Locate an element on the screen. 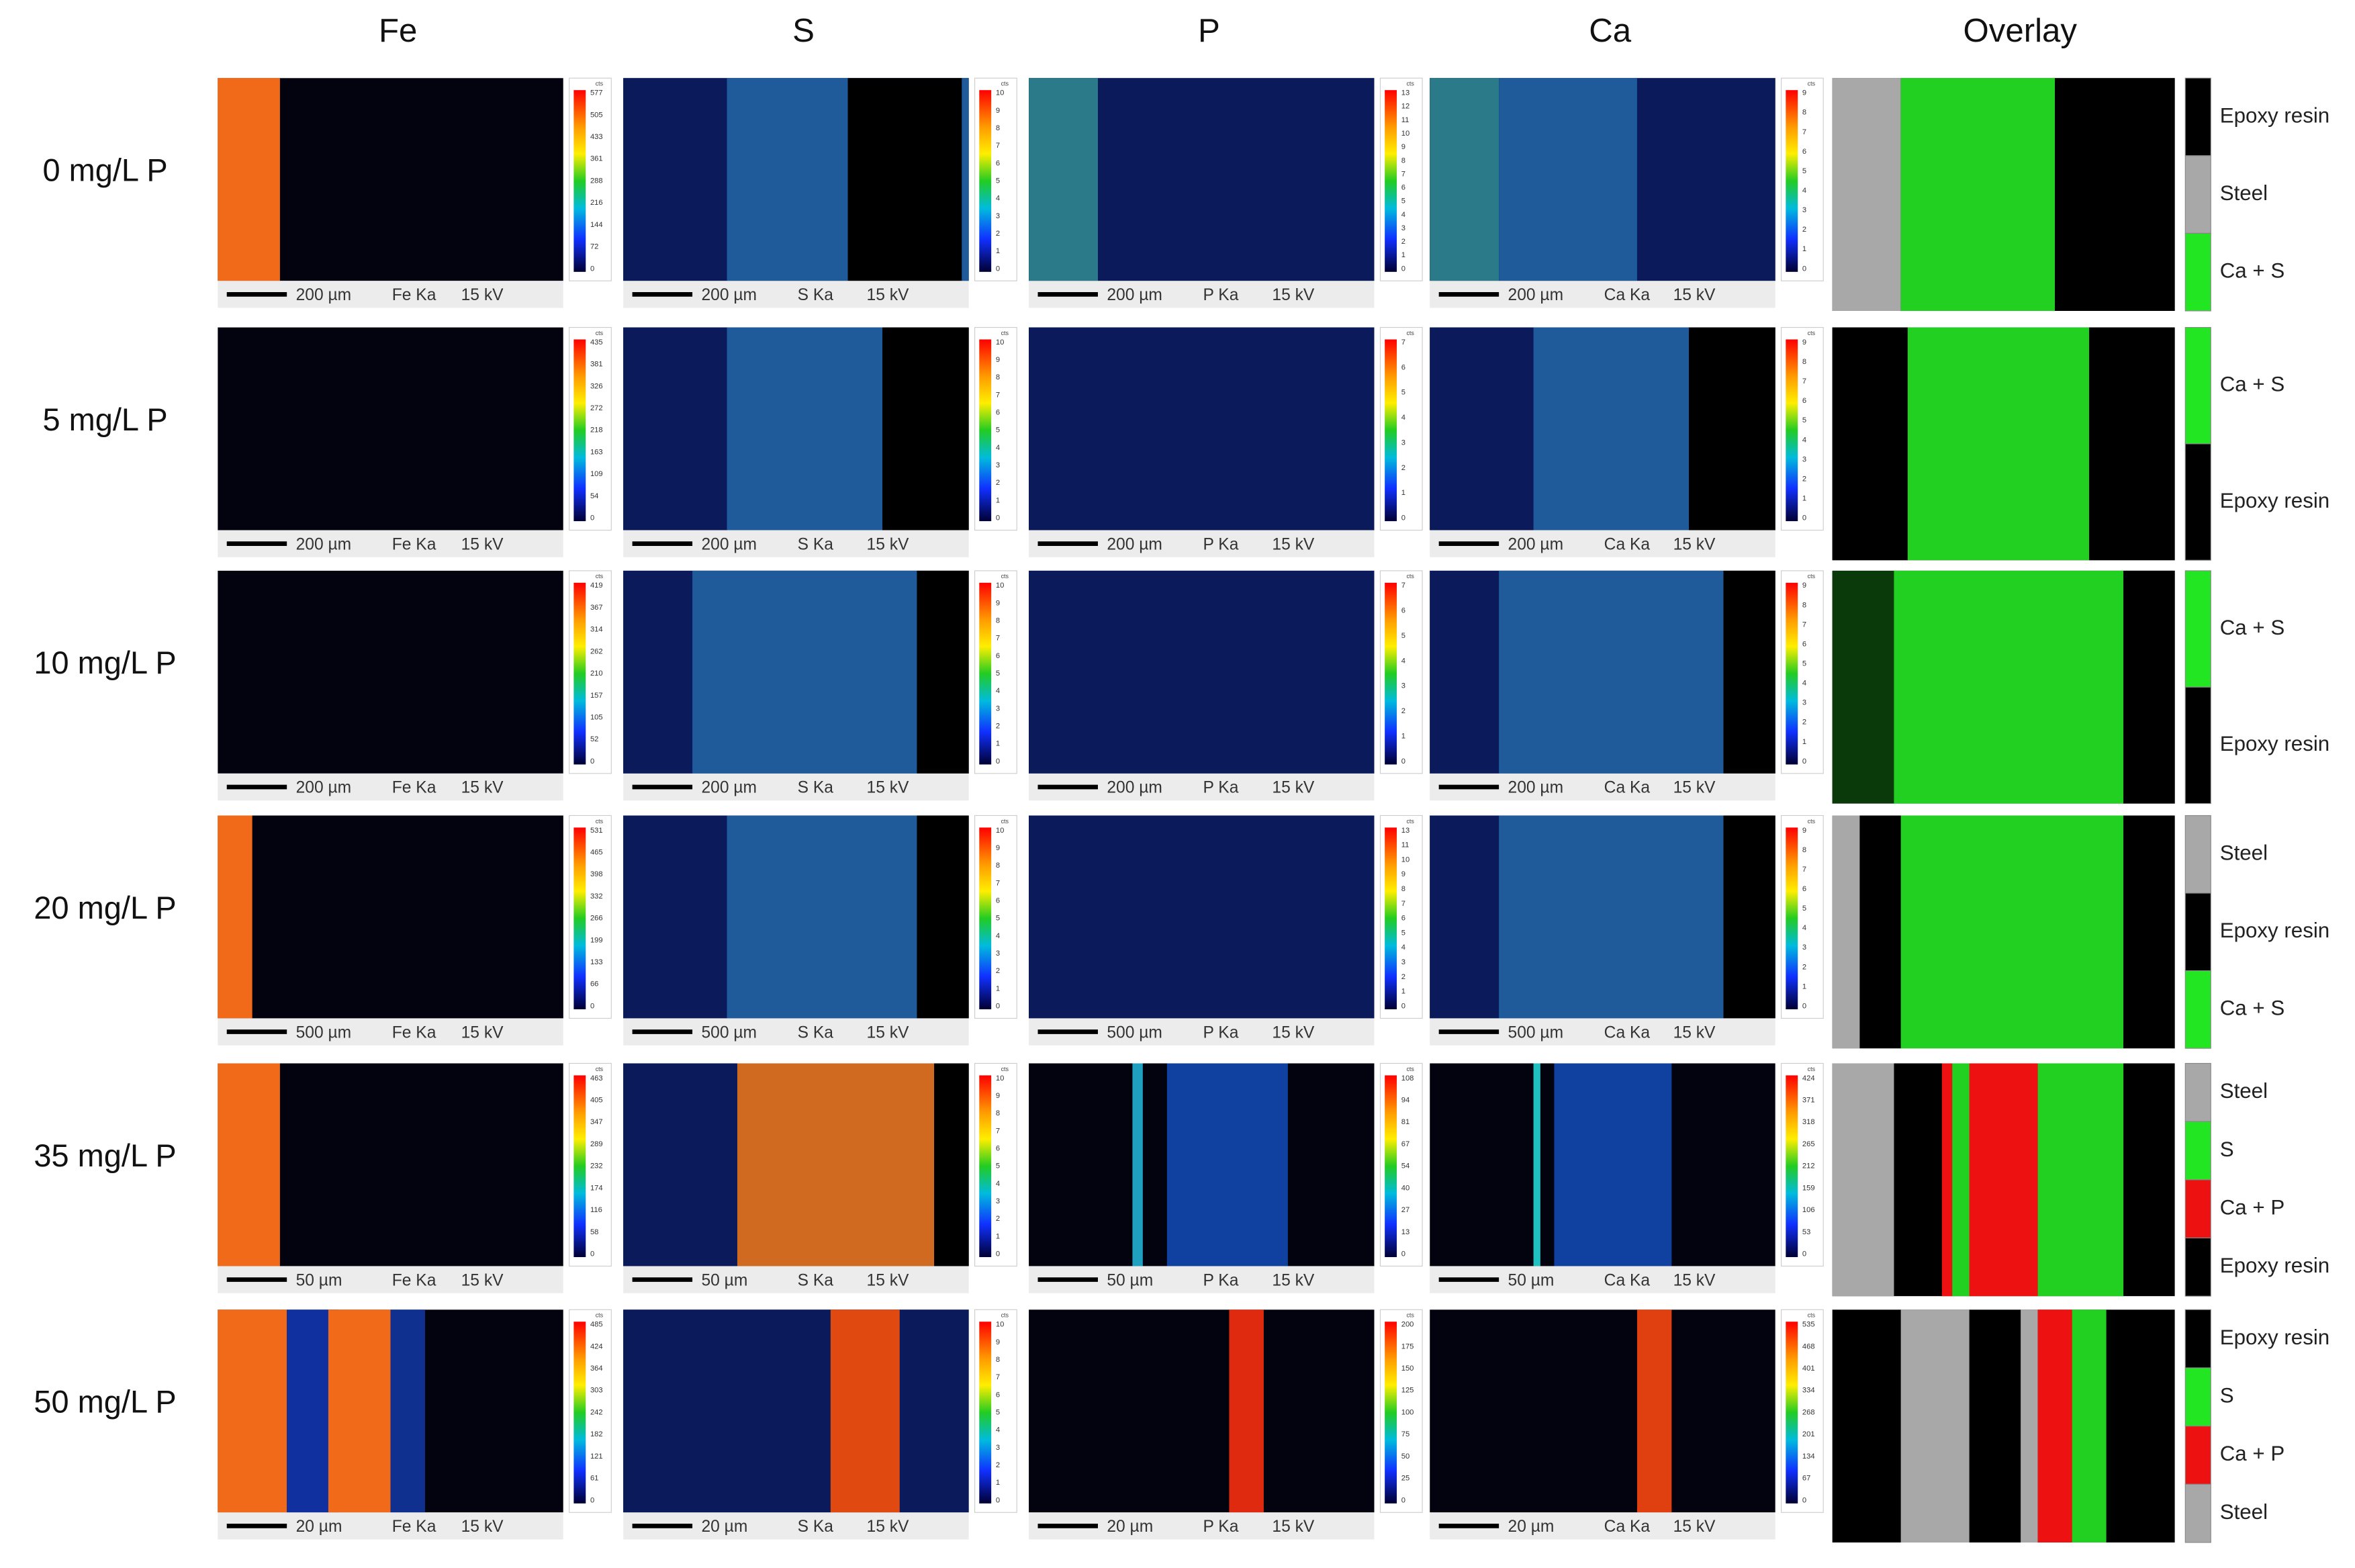 This screenshot has height=1568, width=2355. colorbar-tick-label: 210 is located at coordinates (596, 674).